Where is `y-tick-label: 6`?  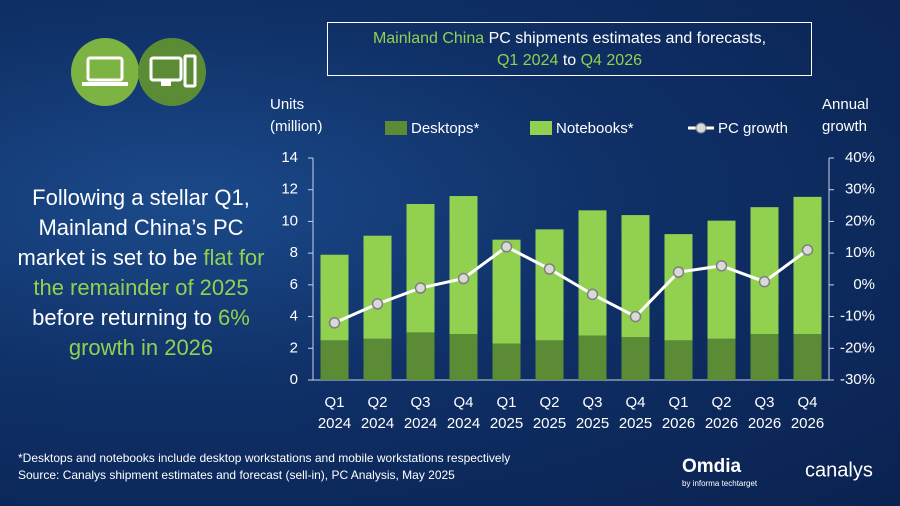 y-tick-label: 6 is located at coordinates (294, 284).